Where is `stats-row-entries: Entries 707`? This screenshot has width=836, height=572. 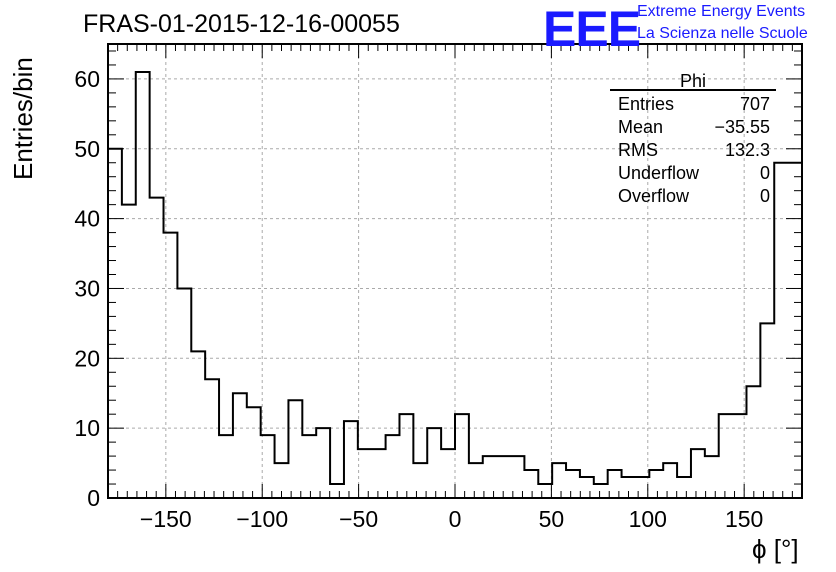
stats-row-entries: Entries 707 is located at coordinates (694, 104).